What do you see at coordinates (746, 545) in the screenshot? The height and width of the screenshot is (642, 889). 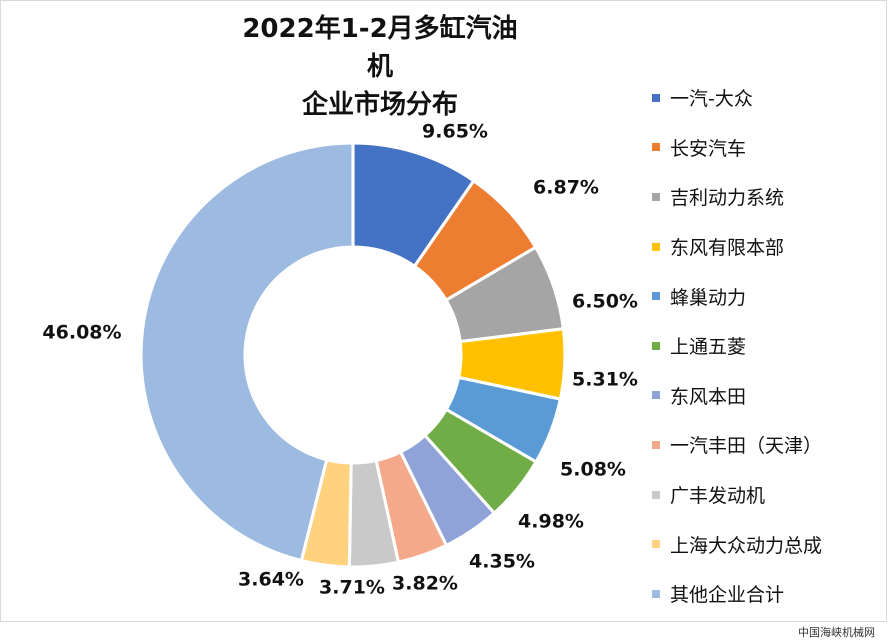 I see `legend-label: 上海大众动力总成` at bounding box center [746, 545].